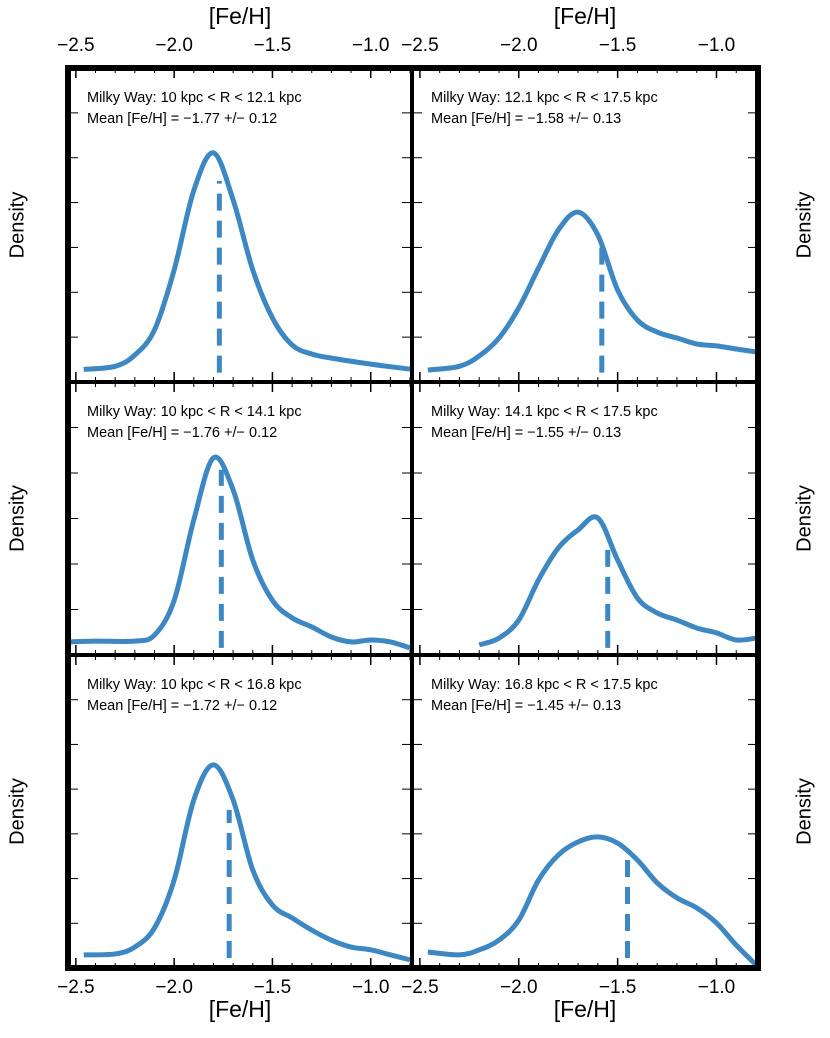 The image size is (830, 1038). I want to click on annotation: Mean [Fe/H] = −1.77 +/− 0.12, so click(182, 119).